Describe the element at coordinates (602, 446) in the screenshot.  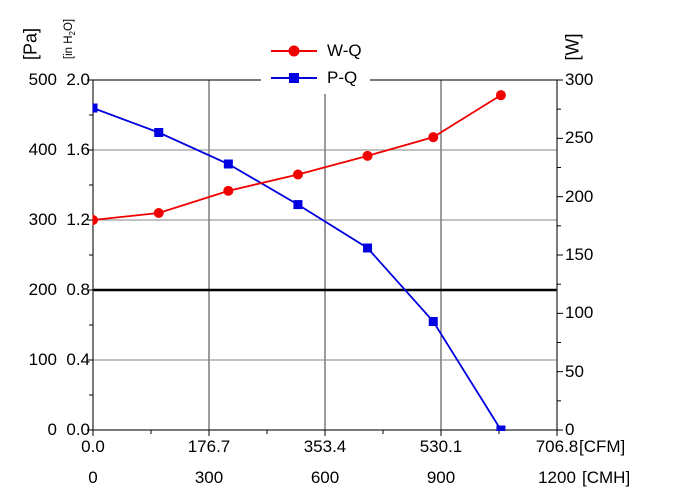
I see `x-axis-unit-cfm: [CFM]` at that location.